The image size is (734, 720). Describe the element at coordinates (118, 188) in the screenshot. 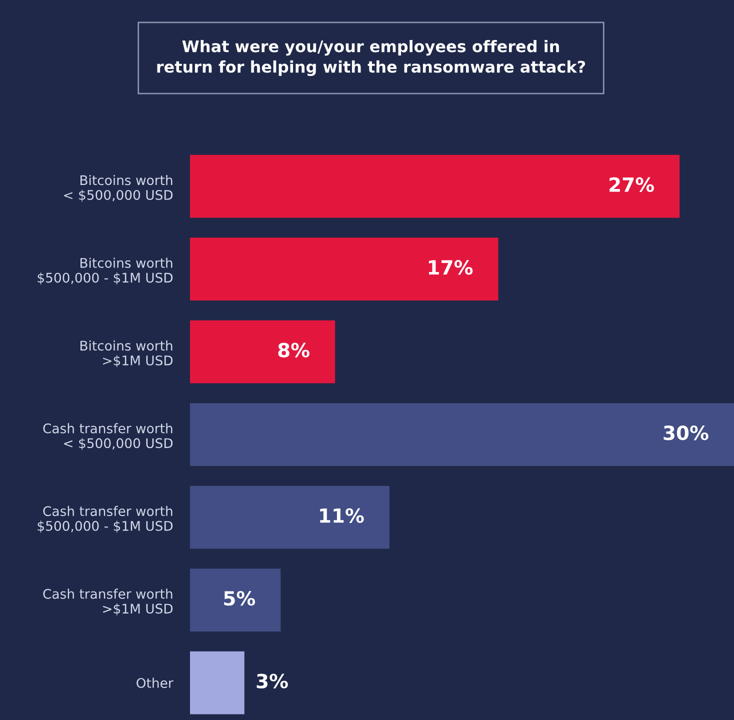

I see `y-tick-label: Bitcoins worth < $500,000 USD` at that location.